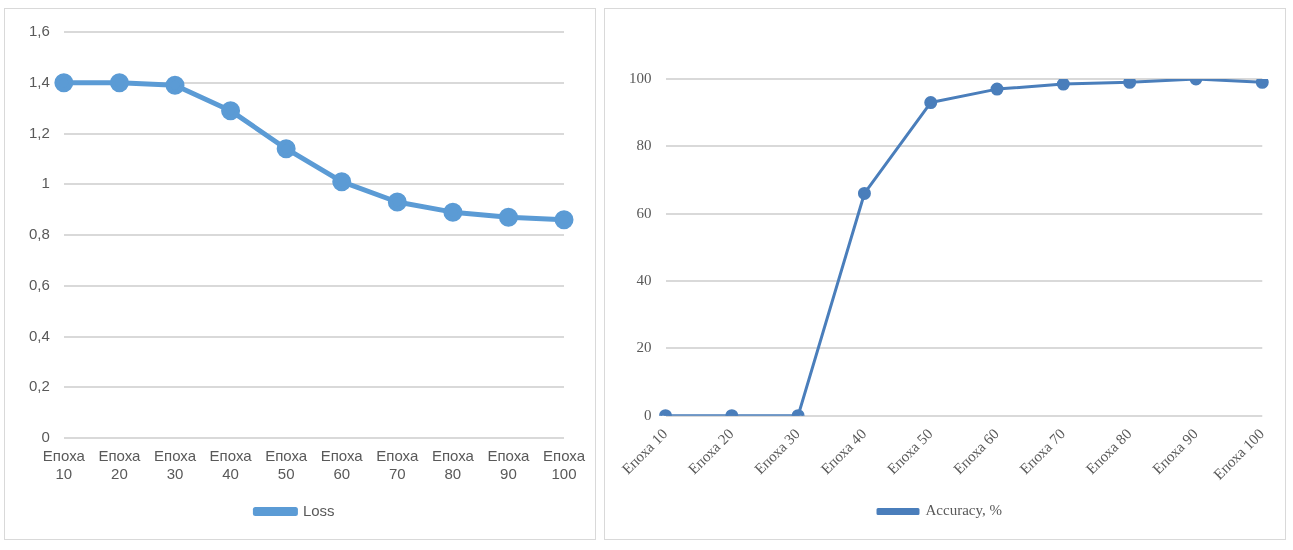 This screenshot has height=550, width=1293. What do you see at coordinates (231, 465) in the screenshot?
I see `x-tick-label: Епоха 40` at bounding box center [231, 465].